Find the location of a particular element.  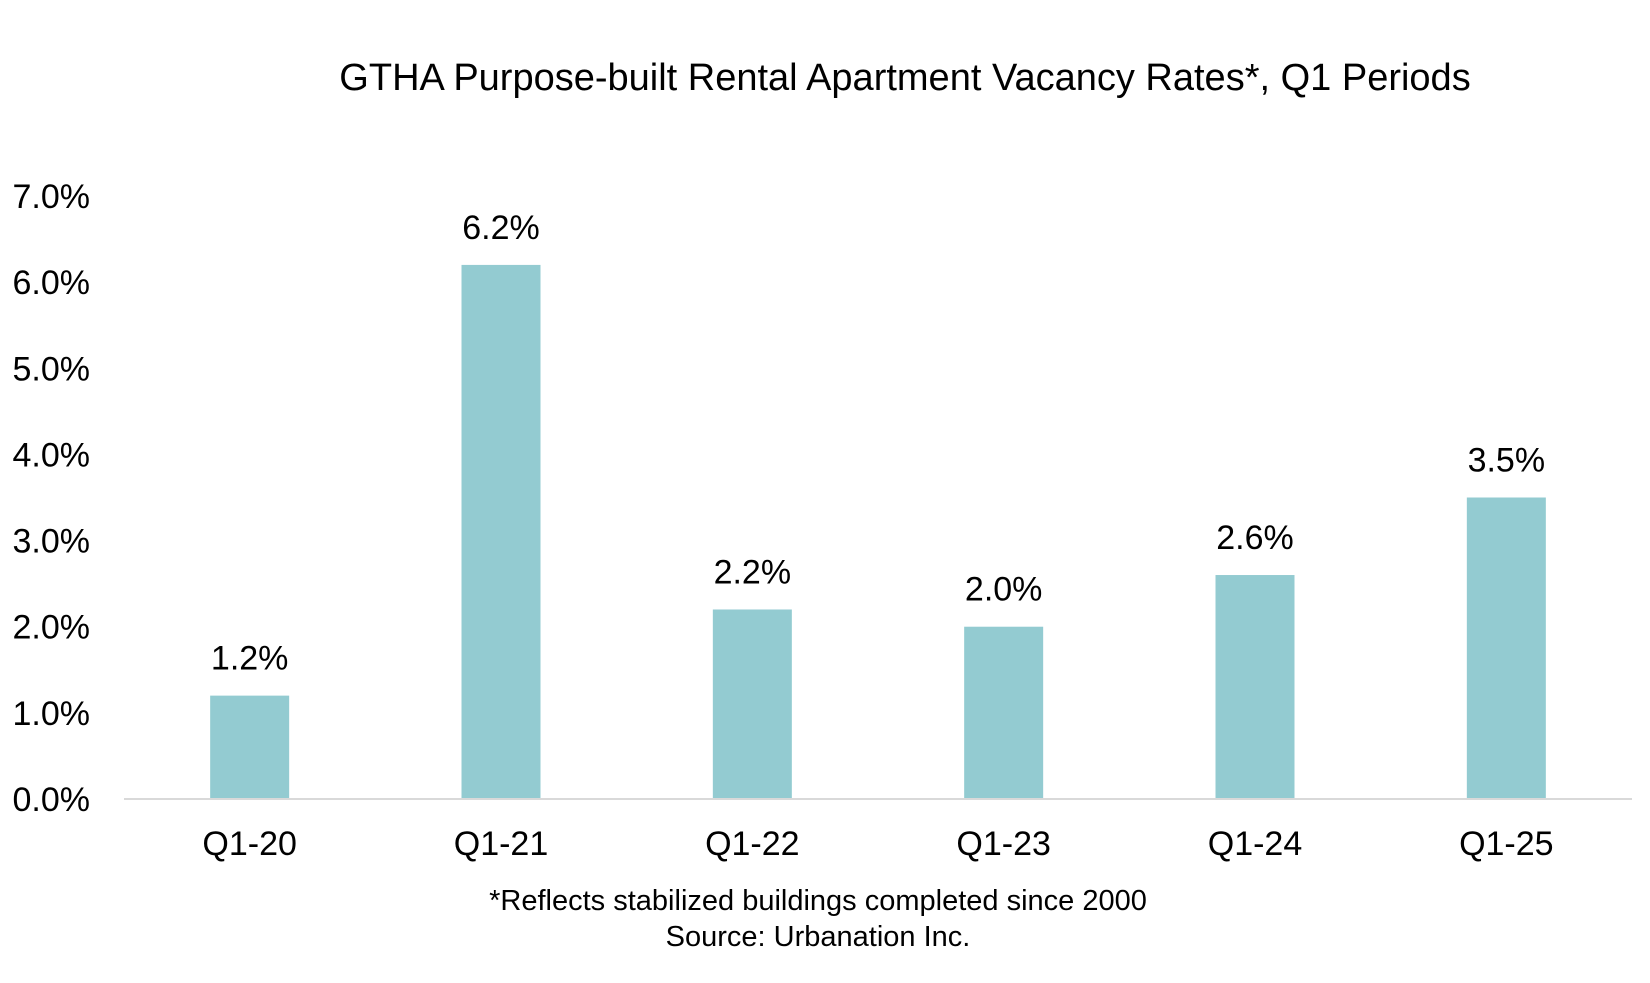

y-tick-label: 2.0% is located at coordinates (52, 628).